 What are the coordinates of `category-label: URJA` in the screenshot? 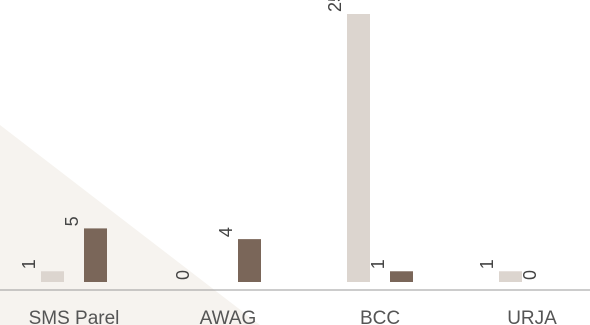 It's located at (532, 316).